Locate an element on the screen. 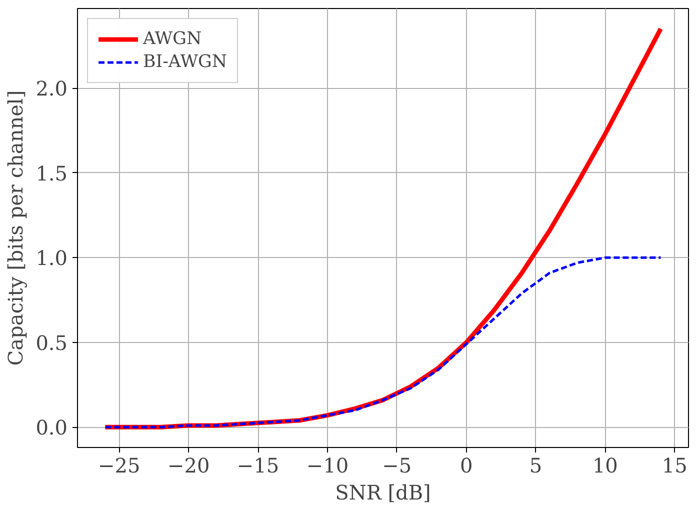  x-tick-label: 0 is located at coordinates (466, 466).